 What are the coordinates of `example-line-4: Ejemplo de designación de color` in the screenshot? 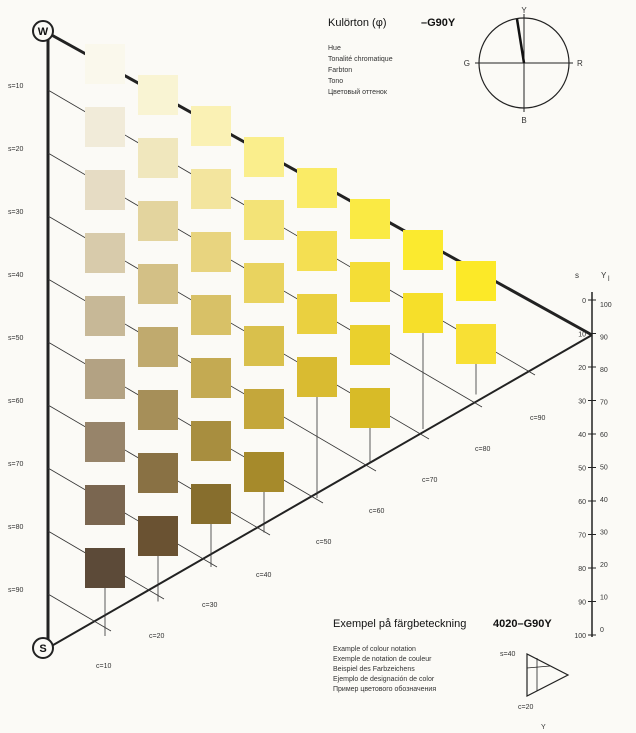 It's located at (384, 679).